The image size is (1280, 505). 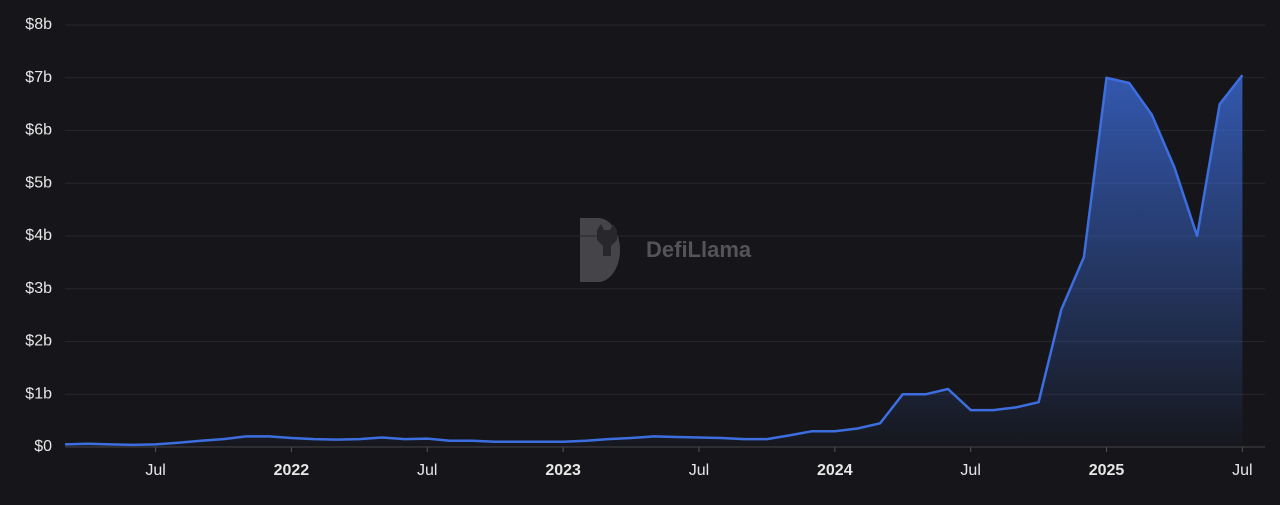 I want to click on x-tick-label: 2025, so click(x=1107, y=470).